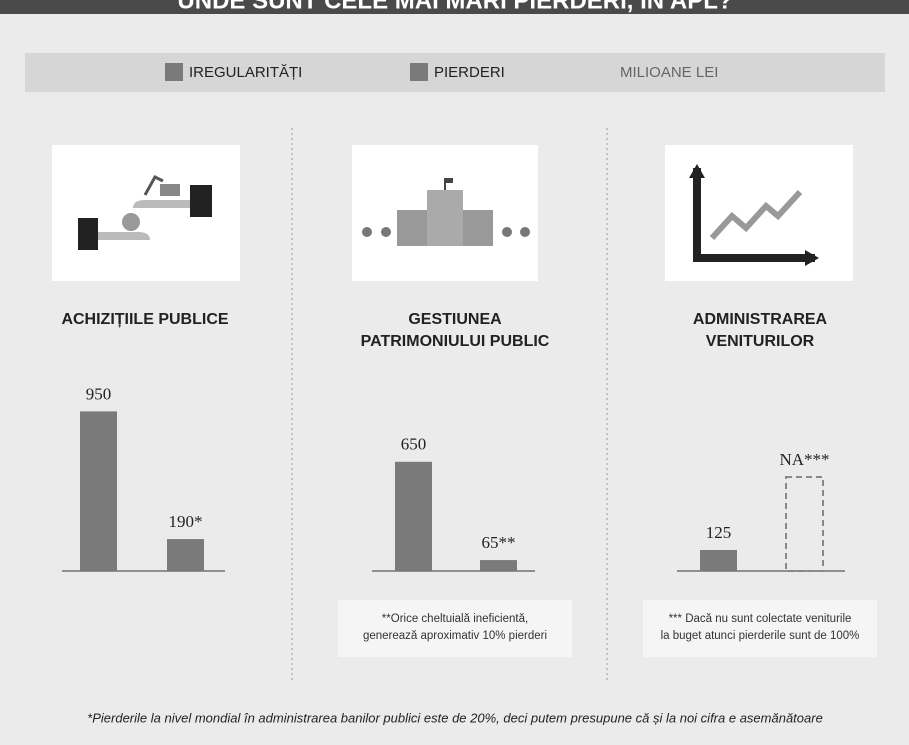 The image size is (909, 745). Describe the element at coordinates (469, 72) in the screenshot. I see `legend-label: PIERDERI` at that location.